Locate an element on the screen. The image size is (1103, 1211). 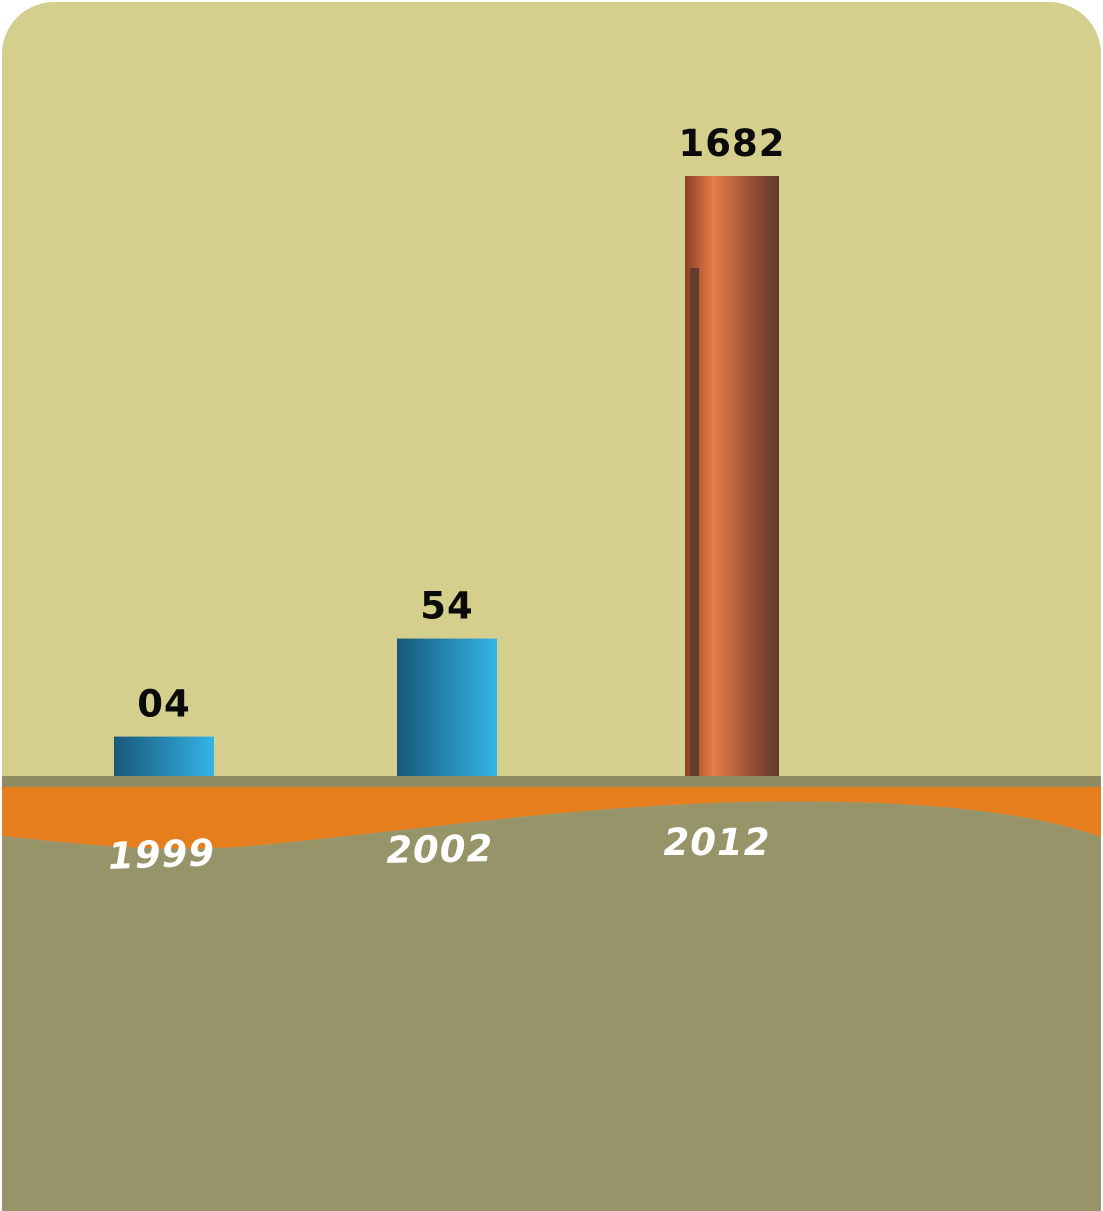
tick-label-2012: 2012 is located at coordinates (717, 842).